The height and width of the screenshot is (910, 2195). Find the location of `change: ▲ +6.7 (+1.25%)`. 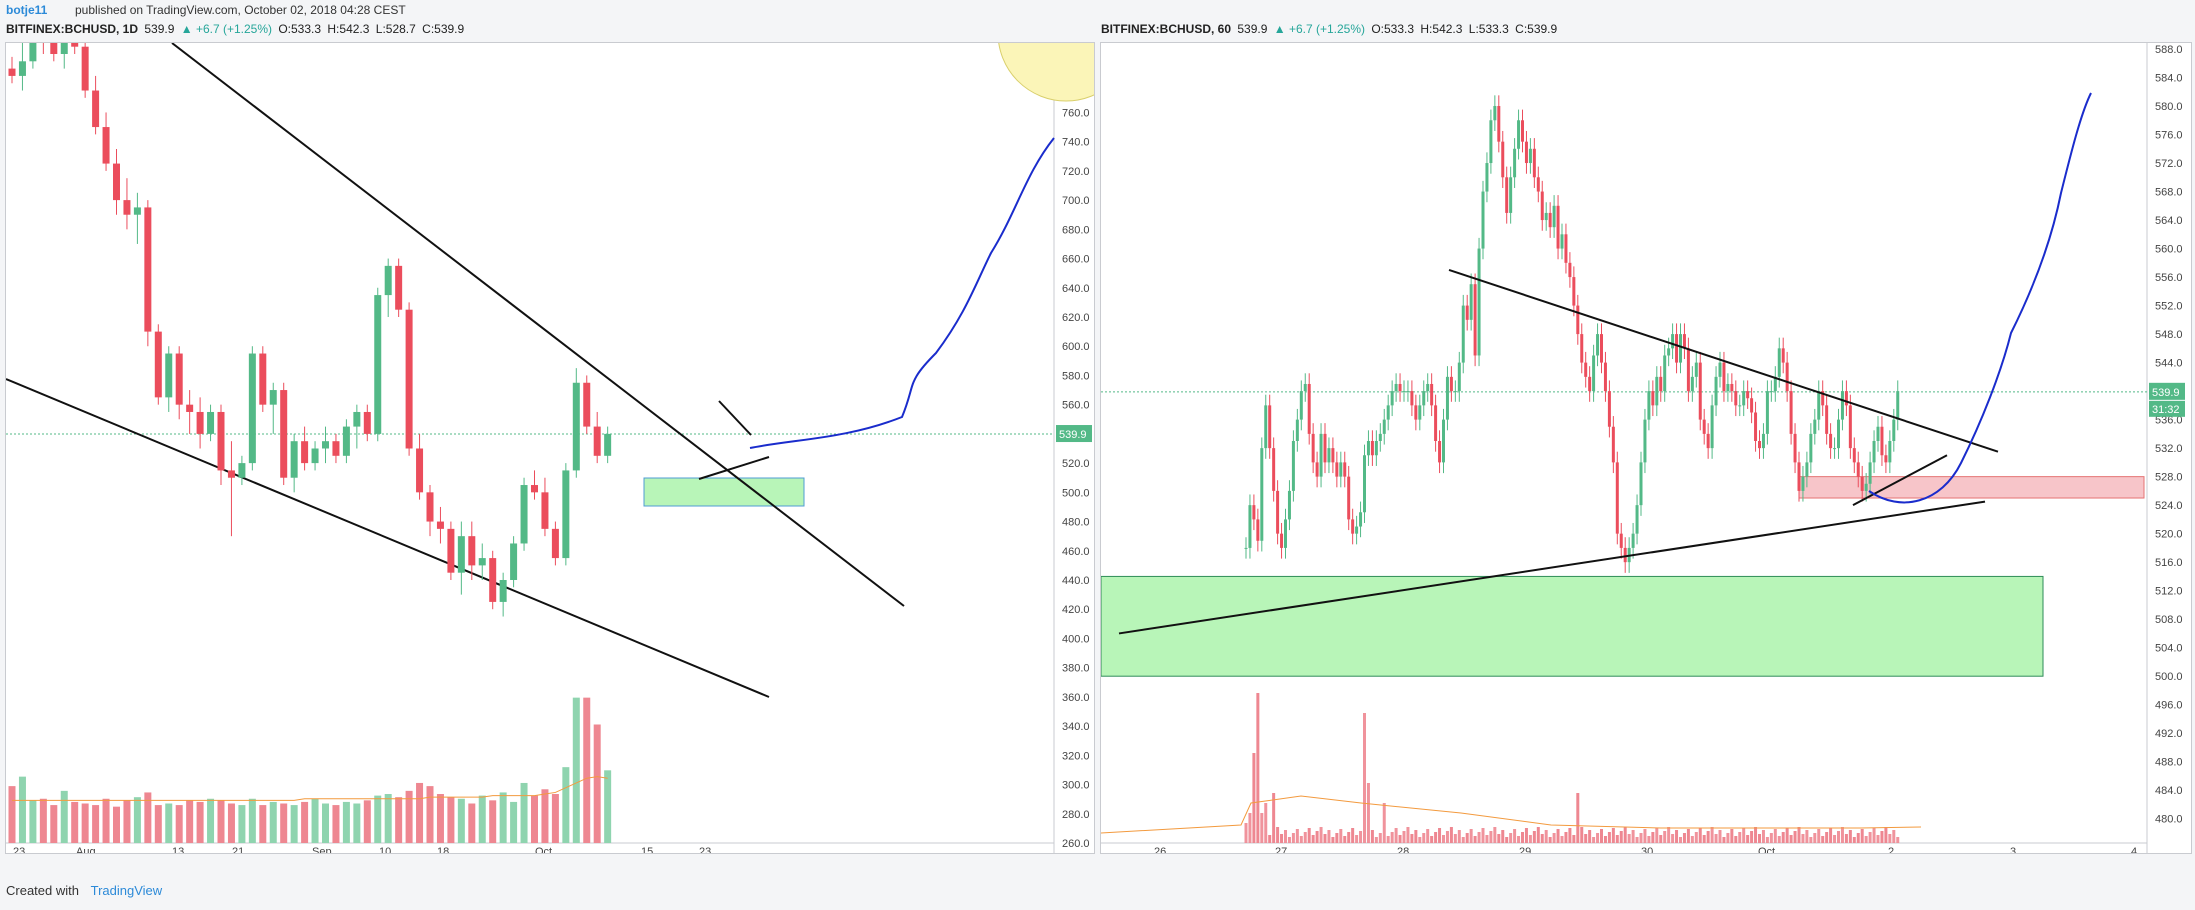

change: ▲ +6.7 (+1.25%) is located at coordinates (1319, 29).